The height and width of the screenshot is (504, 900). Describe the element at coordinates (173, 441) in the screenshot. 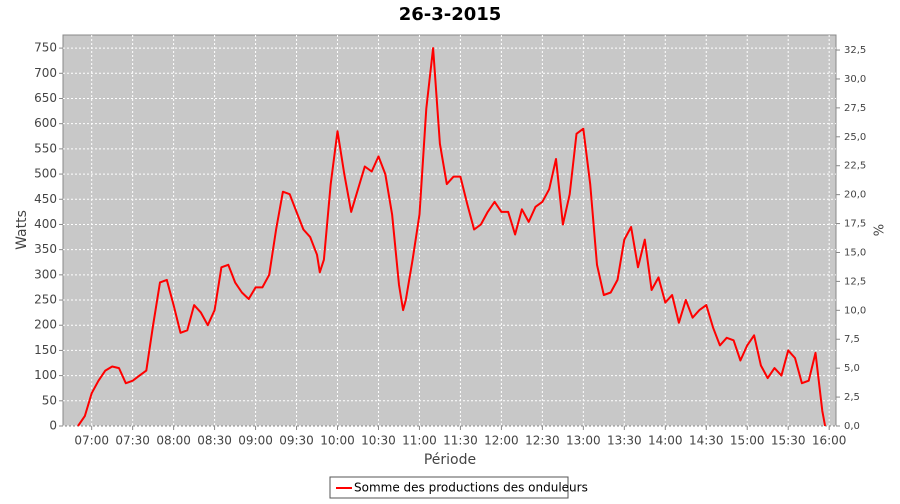

I see `x-tick-label: 08:00` at that location.